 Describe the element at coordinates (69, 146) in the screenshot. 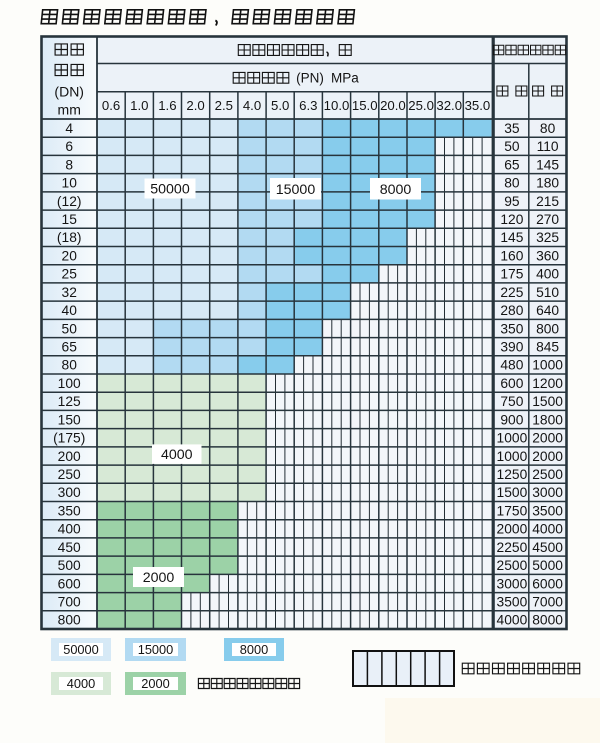

I see `svg-text: 6` at that location.